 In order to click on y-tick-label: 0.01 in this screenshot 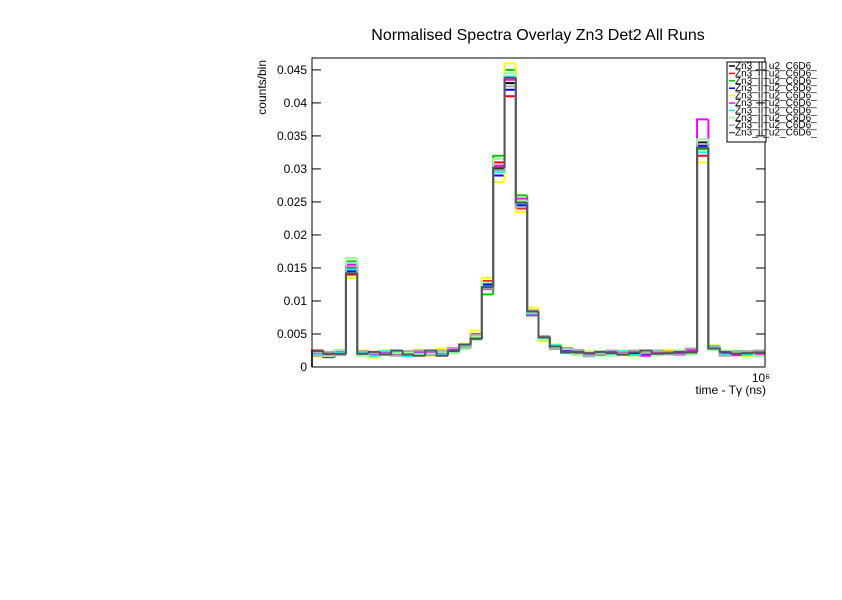, I will do `click(296, 301)`.